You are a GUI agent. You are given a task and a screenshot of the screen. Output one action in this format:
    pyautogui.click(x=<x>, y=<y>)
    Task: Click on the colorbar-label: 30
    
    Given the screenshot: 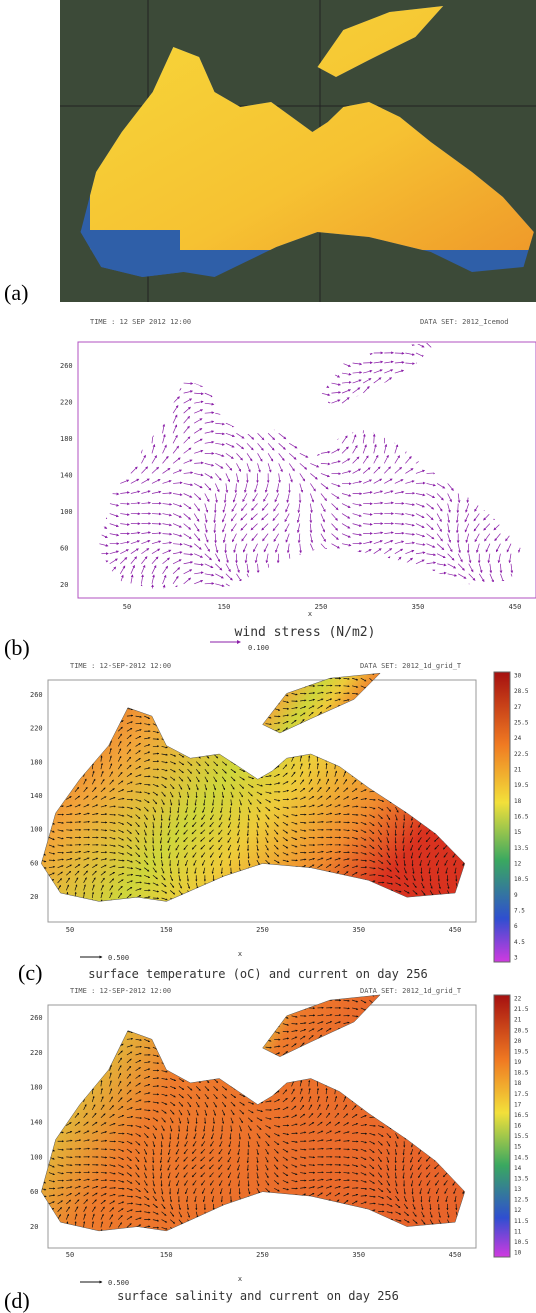 What is the action you would take?
    pyautogui.click(x=518, y=676)
    